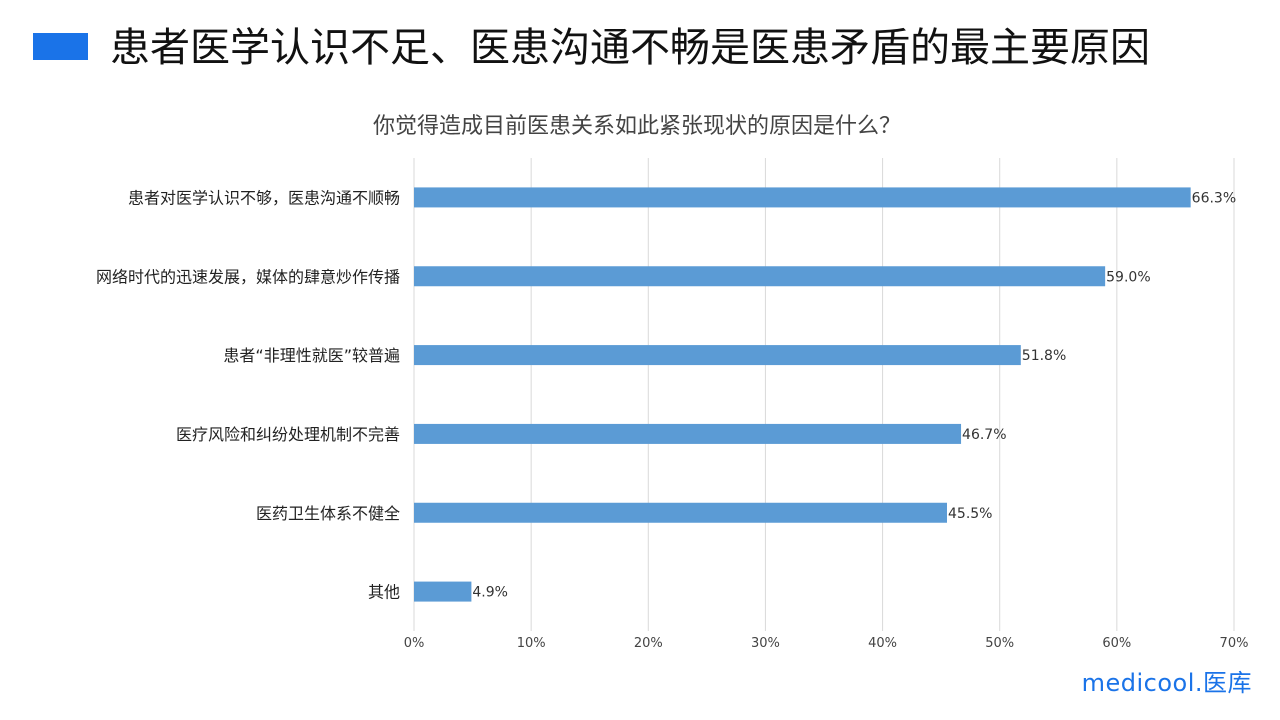 This screenshot has width=1280, height=720. Describe the element at coordinates (765, 643) in the screenshot. I see `x-tick-label: 30%` at that location.